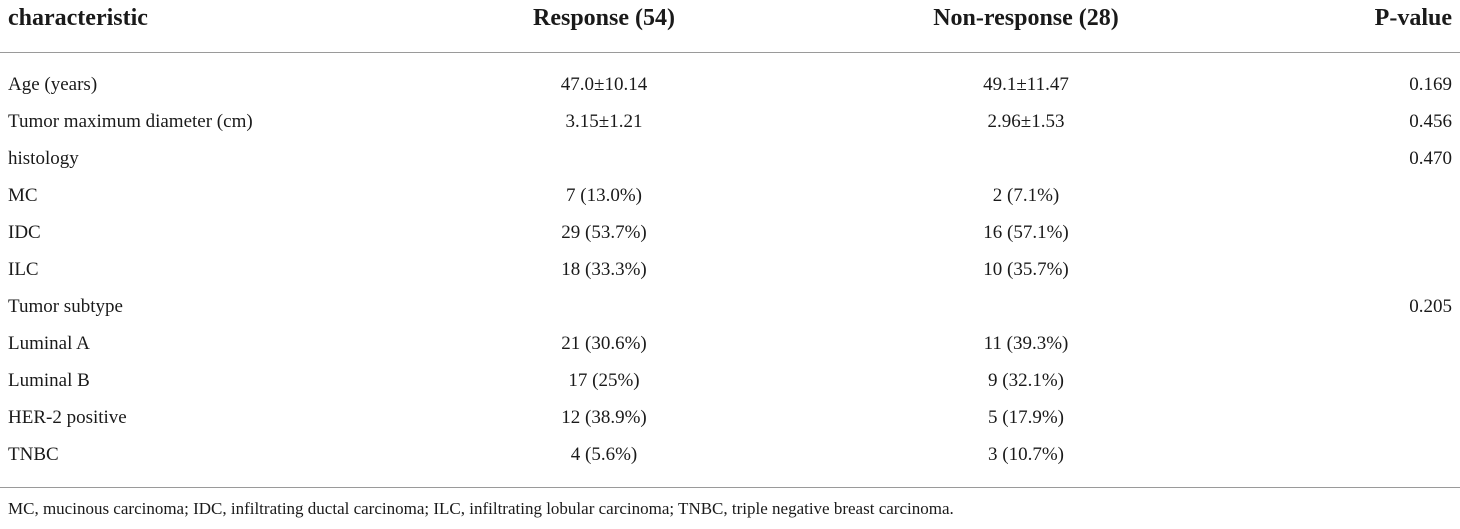 Image resolution: width=1460 pixels, height=529 pixels. I want to click on header-non-response: Non-response (28), so click(1026, 18).